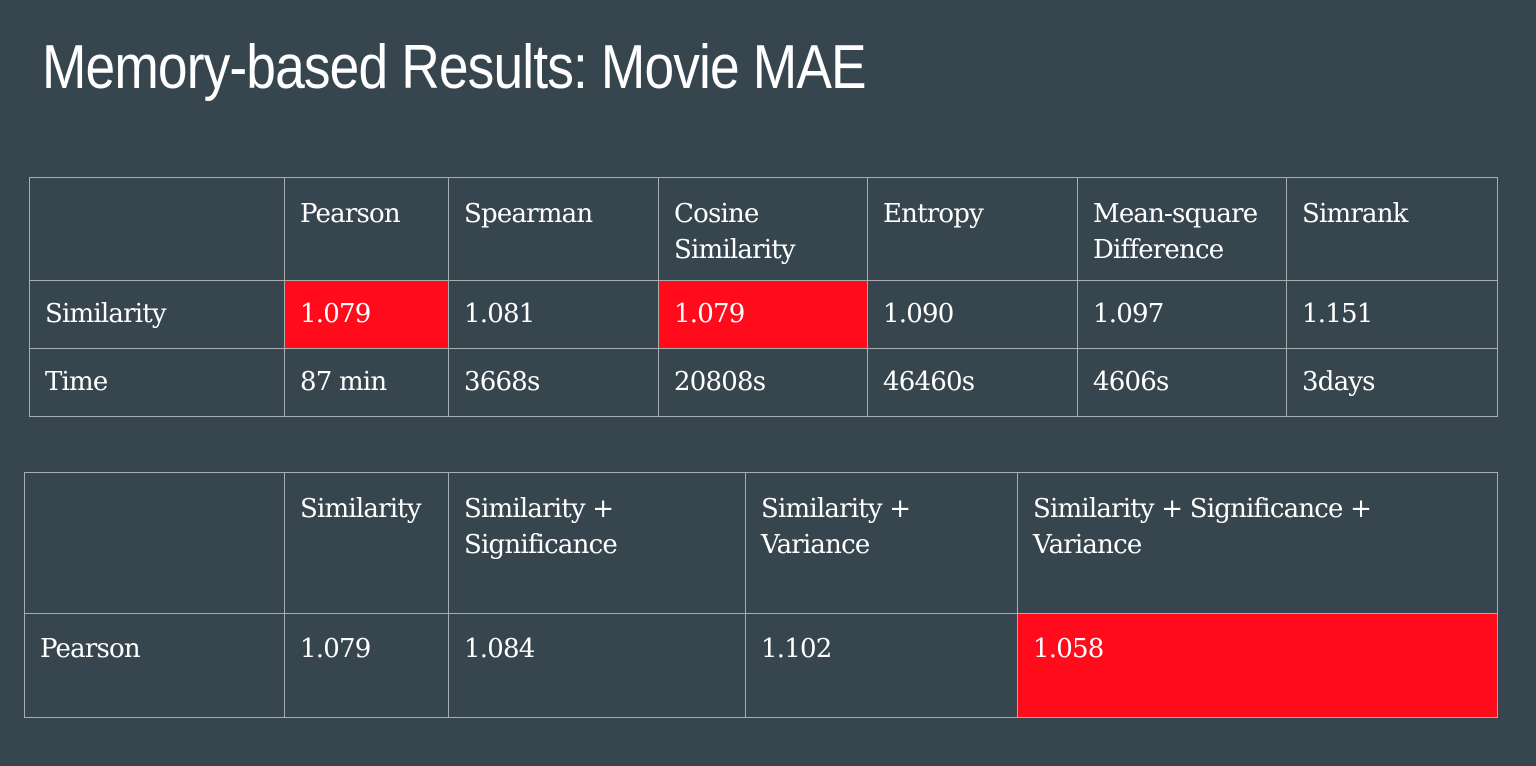 The height and width of the screenshot is (766, 1536). Describe the element at coordinates (157, 382) in the screenshot. I see `row-label-time: Time` at that location.